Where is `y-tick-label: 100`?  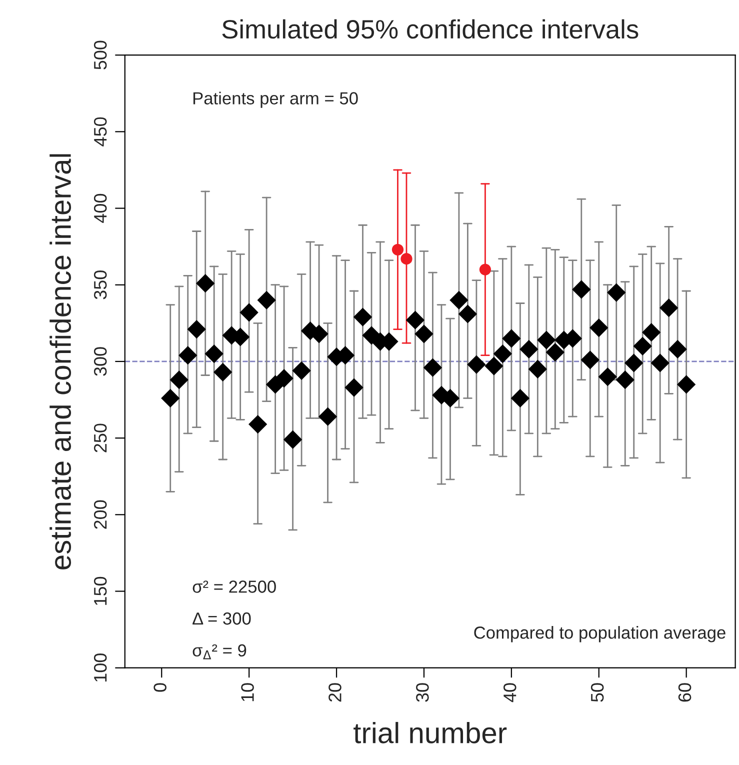 y-tick-label: 100 is located at coordinates (100, 667).